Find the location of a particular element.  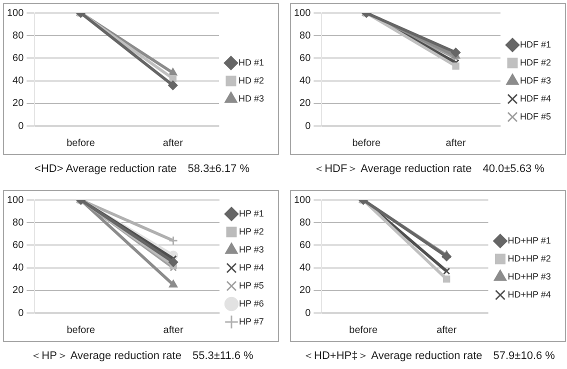

legend-label: HP #1 is located at coordinates (251, 213).